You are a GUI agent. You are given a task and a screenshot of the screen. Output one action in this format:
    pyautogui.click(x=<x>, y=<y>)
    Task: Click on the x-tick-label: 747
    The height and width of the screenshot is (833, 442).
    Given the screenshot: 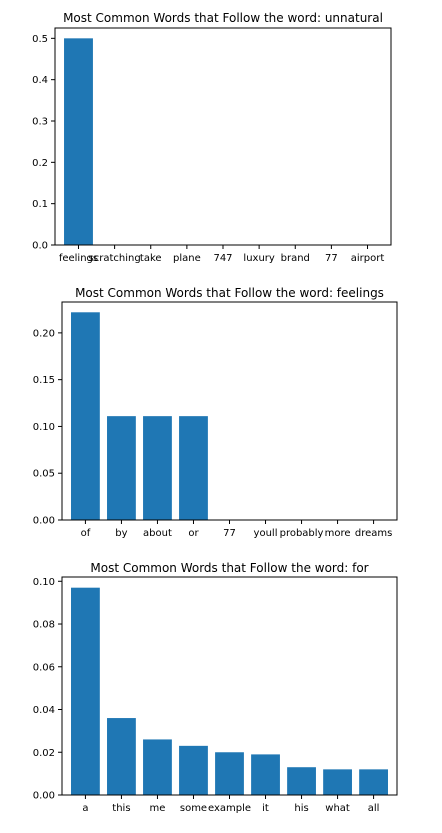 What is the action you would take?
    pyautogui.click(x=222, y=258)
    